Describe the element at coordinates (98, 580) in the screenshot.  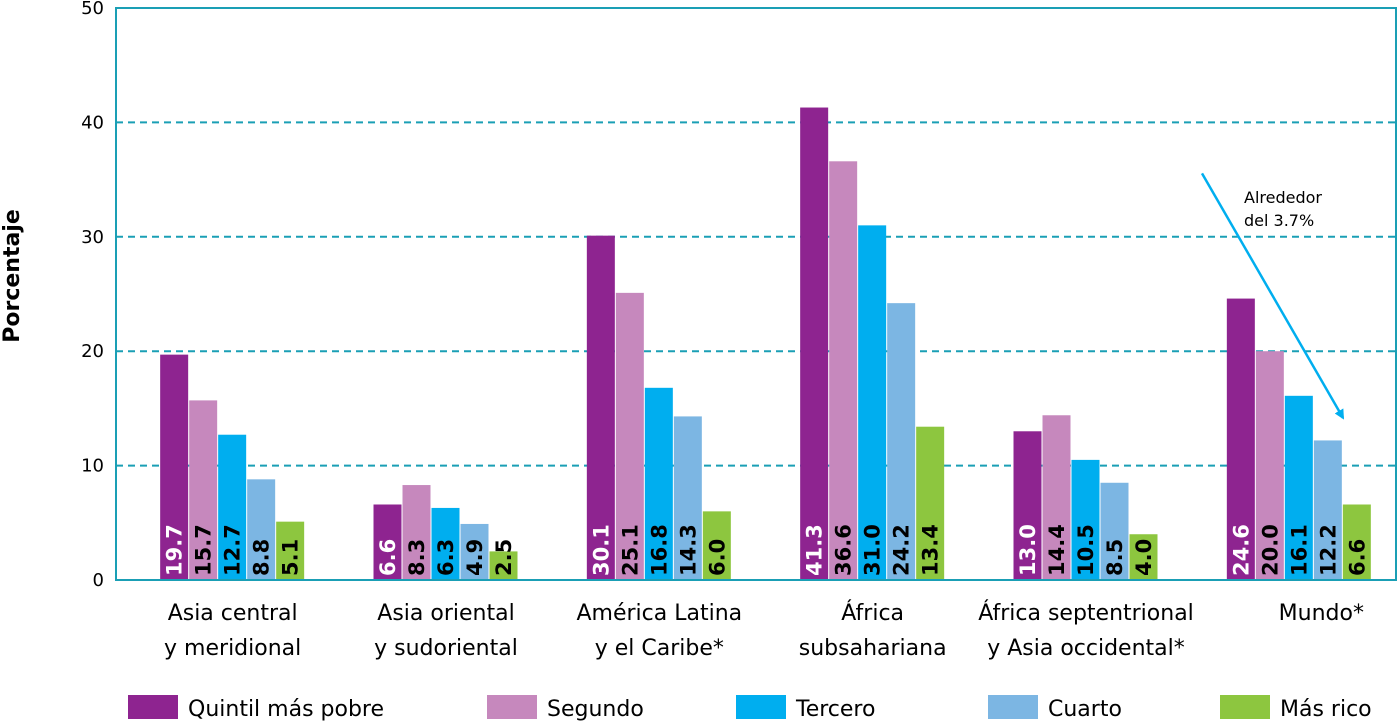
I see `y-tick-label-0: 0` at that location.